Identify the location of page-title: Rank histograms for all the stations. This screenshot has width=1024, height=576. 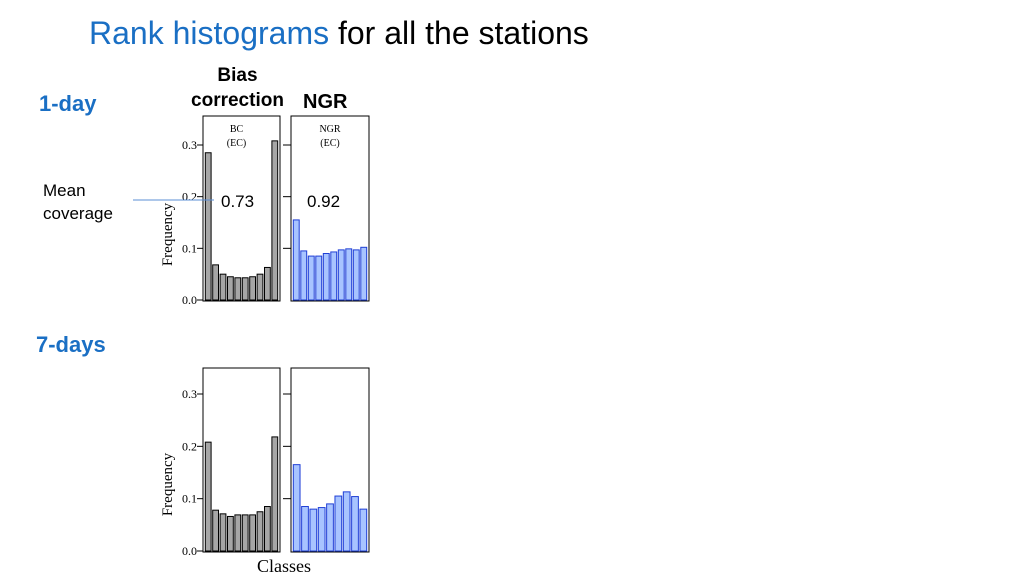
(339, 33).